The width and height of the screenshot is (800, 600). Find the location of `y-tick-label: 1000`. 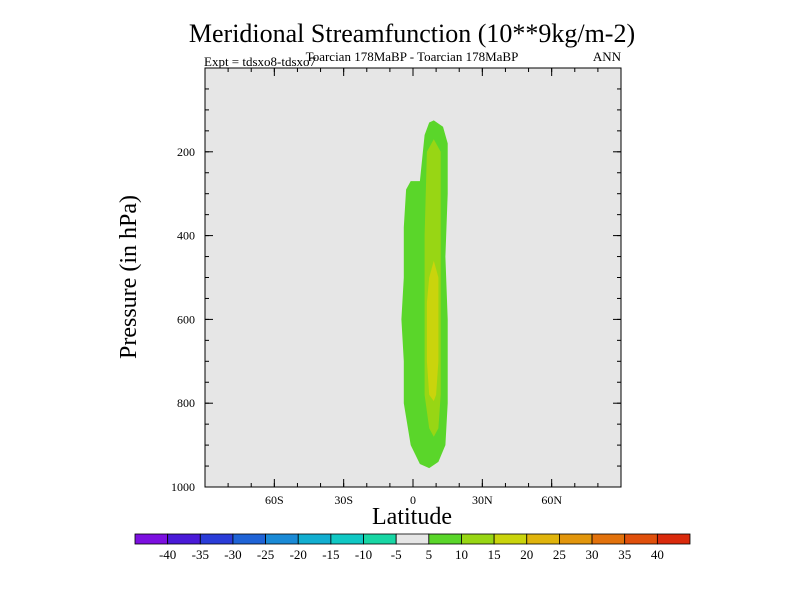

y-tick-label: 1000 is located at coordinates (183, 487).